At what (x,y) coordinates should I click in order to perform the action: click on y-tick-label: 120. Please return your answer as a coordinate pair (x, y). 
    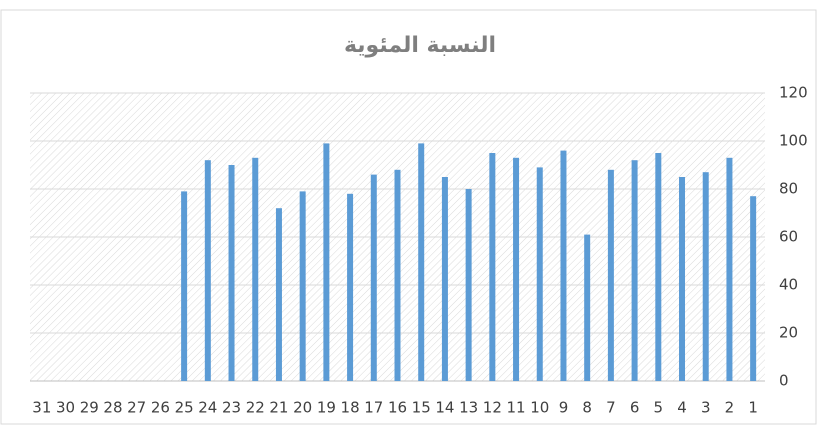
    Looking at the image, I should click on (793, 93).